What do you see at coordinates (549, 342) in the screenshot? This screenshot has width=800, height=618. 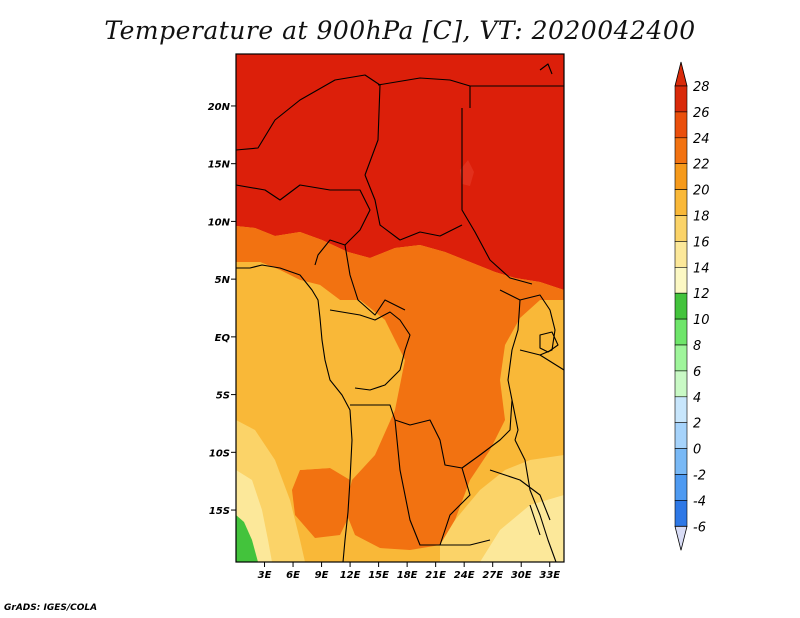 I see `lake-victoria` at bounding box center [549, 342].